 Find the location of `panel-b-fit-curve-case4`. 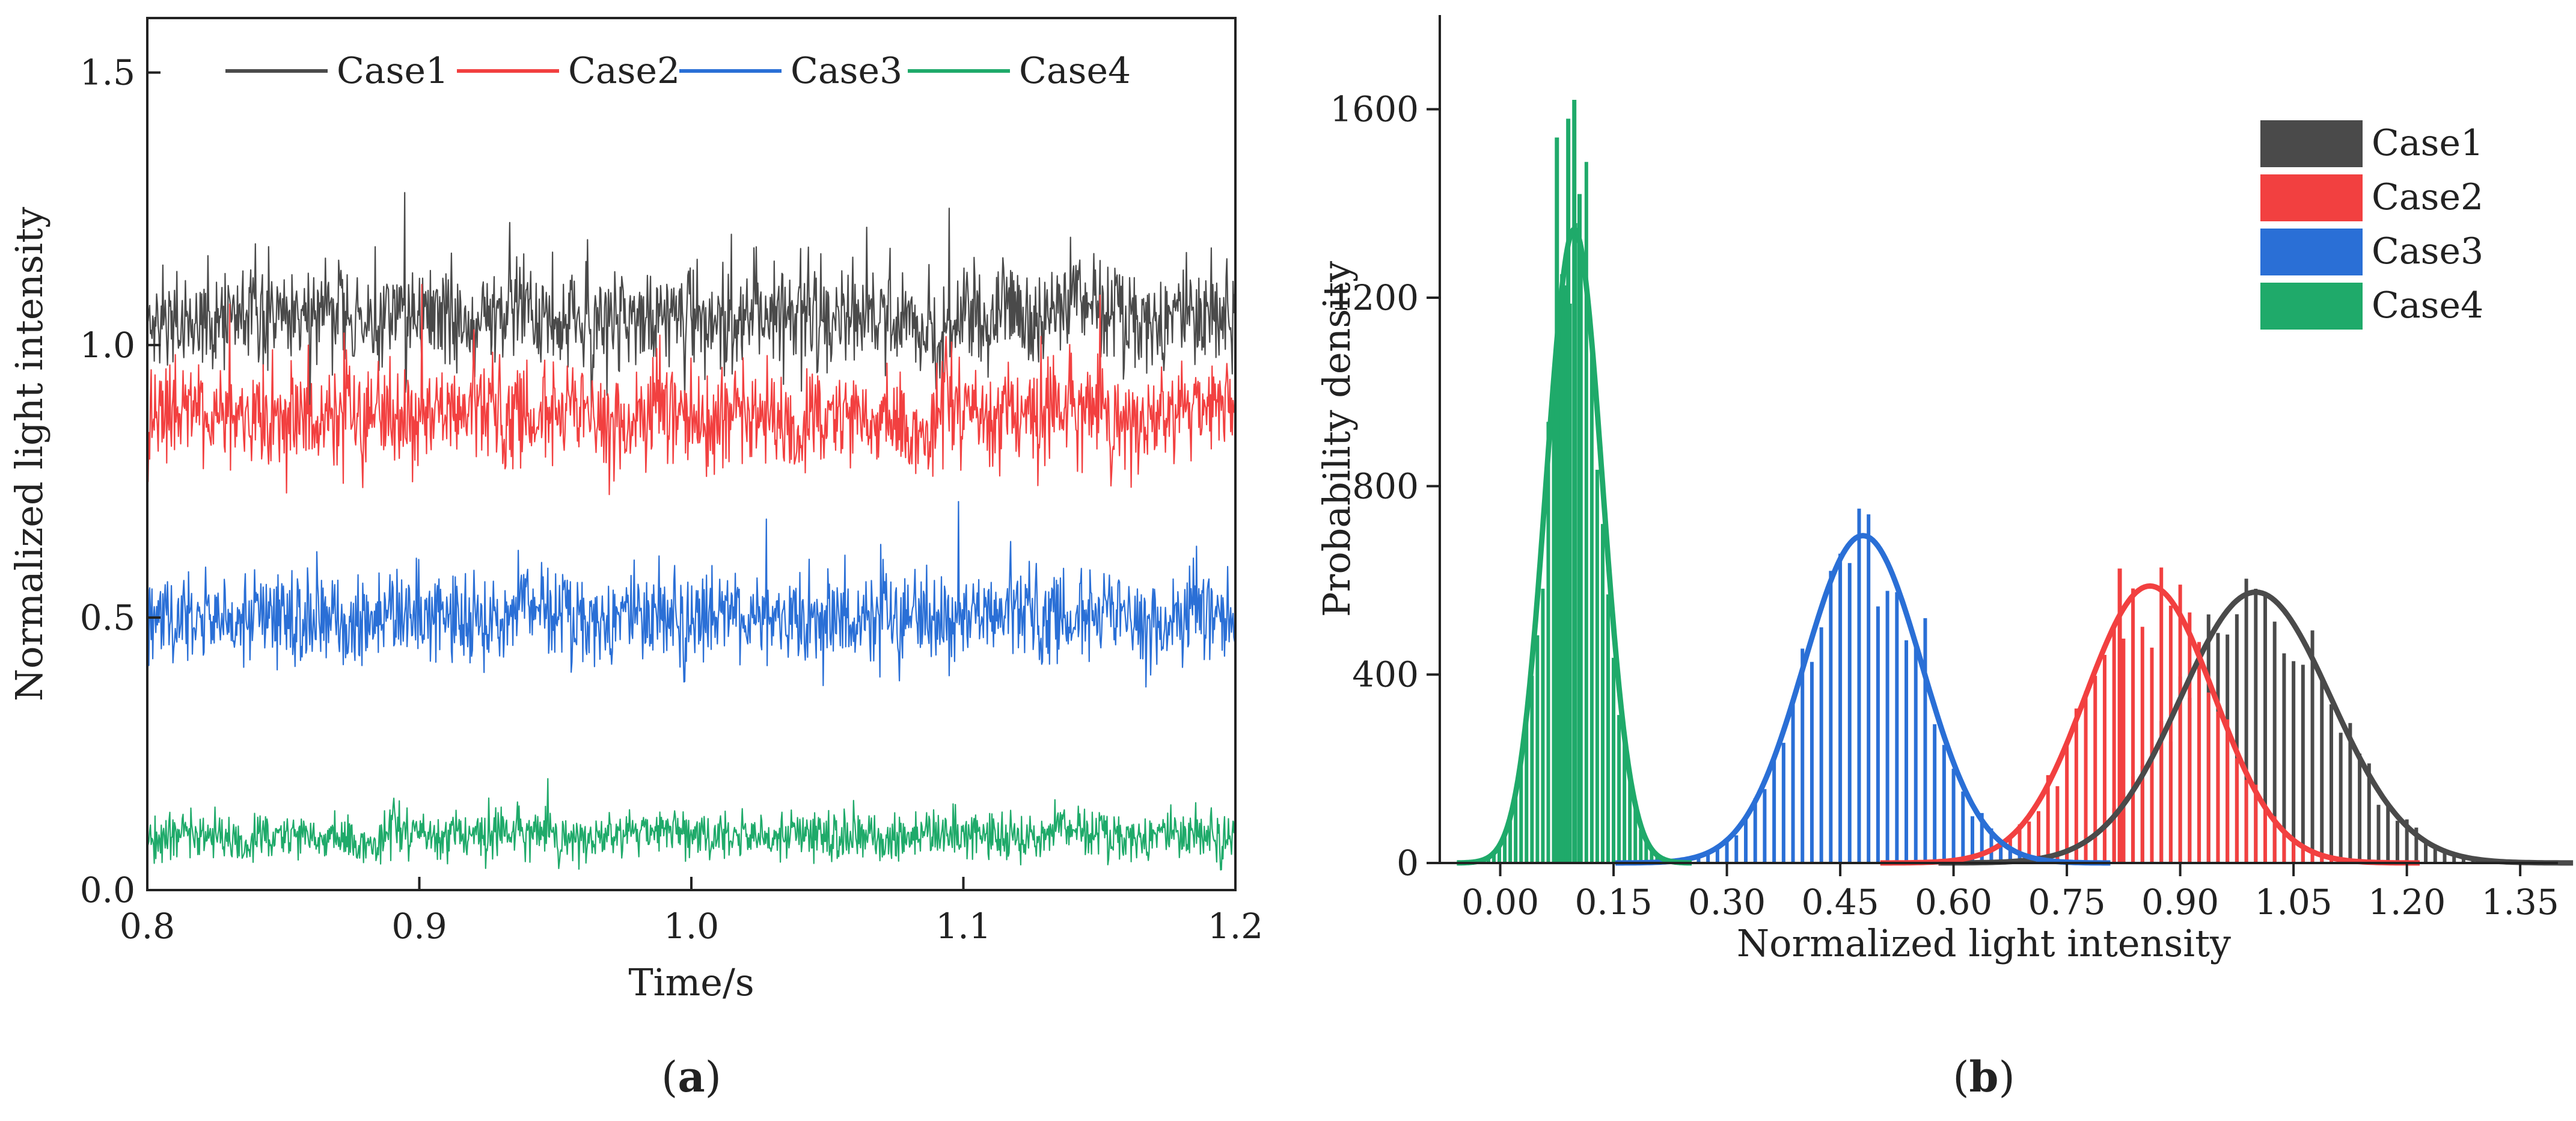

panel-b-fit-curve-case4 is located at coordinates (1574, 546).